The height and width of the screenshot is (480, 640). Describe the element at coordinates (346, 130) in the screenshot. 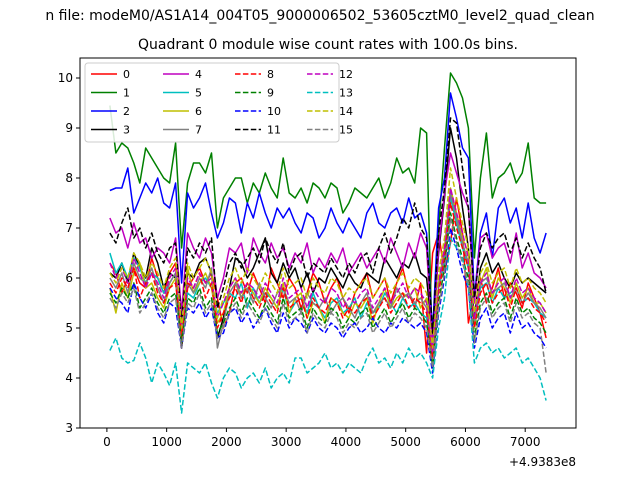

I see `legend-label-15: 15` at that location.